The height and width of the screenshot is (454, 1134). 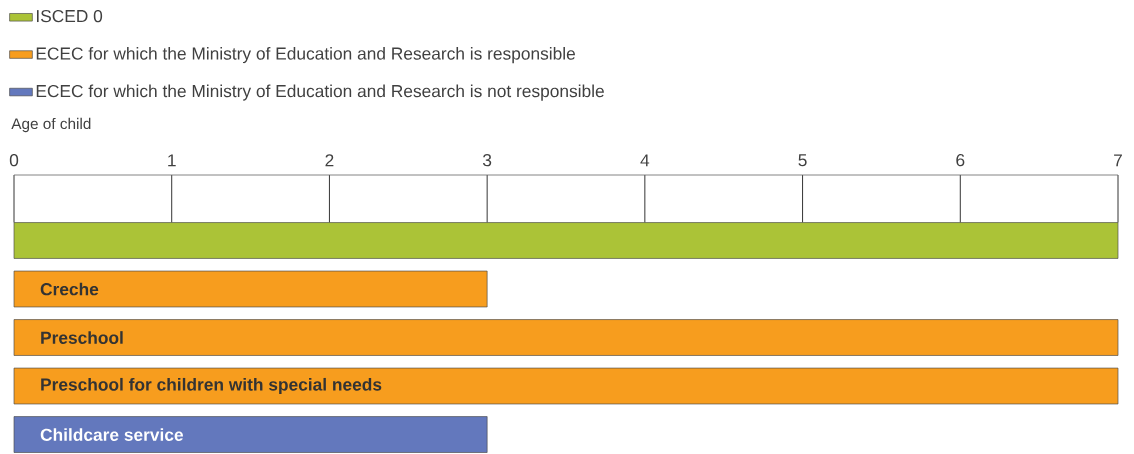 I want to click on x-tick-label: 7, so click(x=1118, y=160).